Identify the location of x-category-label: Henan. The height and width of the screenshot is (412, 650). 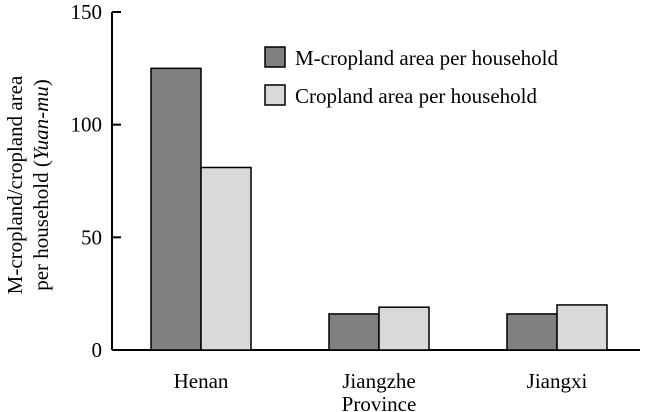
(201, 381).